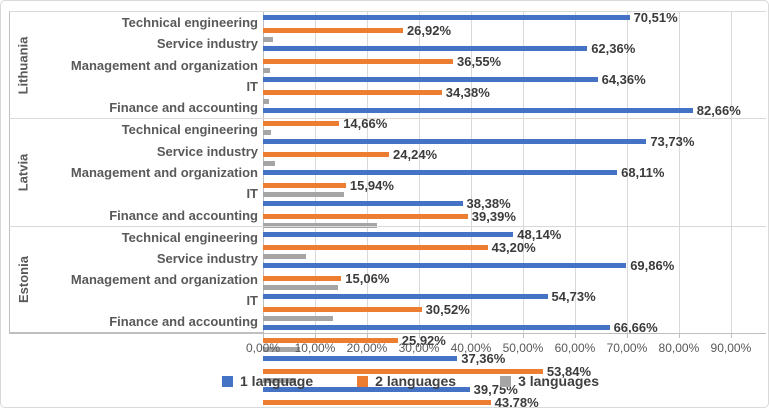 The height and width of the screenshot is (408, 769). What do you see at coordinates (488, 203) in the screenshot?
I see `data-label: 38,38%` at bounding box center [488, 203].